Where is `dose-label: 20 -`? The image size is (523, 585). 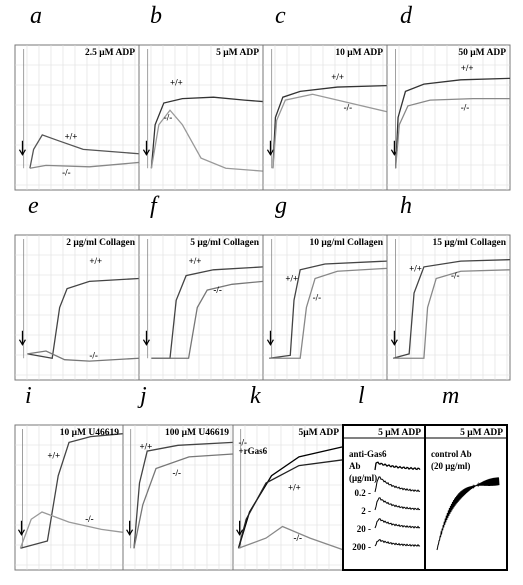 dose-label: 20 - is located at coordinates (364, 529).